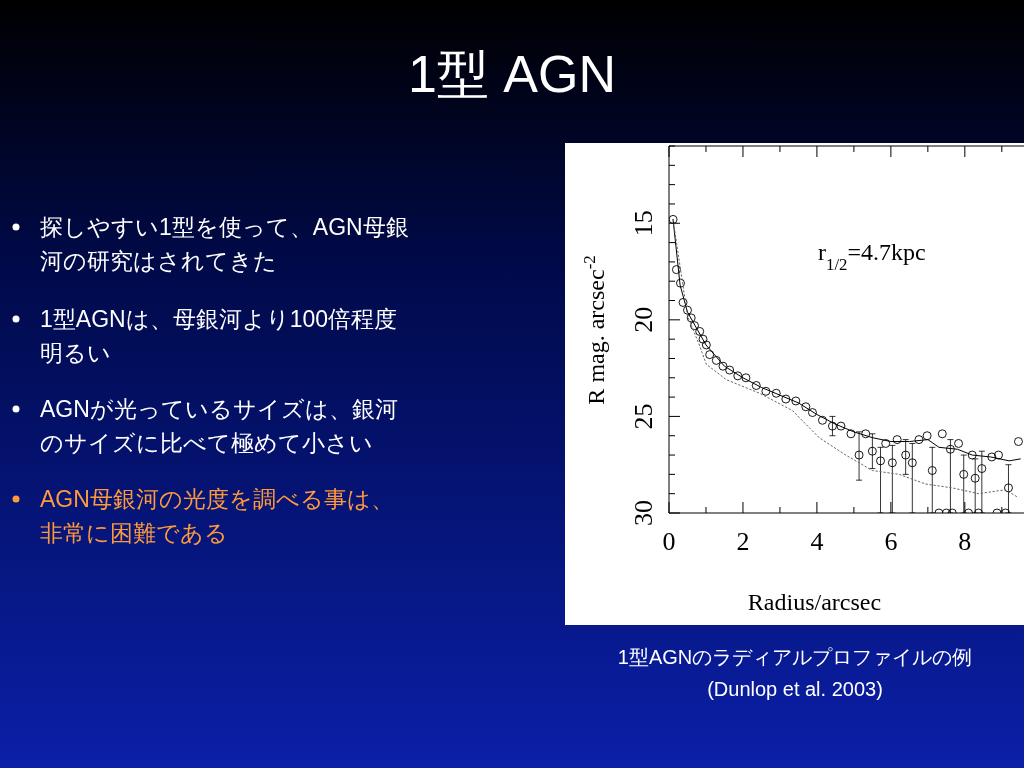  I want to click on annotation: r$_{1/2}$=4.7kpc, so click(872, 256).